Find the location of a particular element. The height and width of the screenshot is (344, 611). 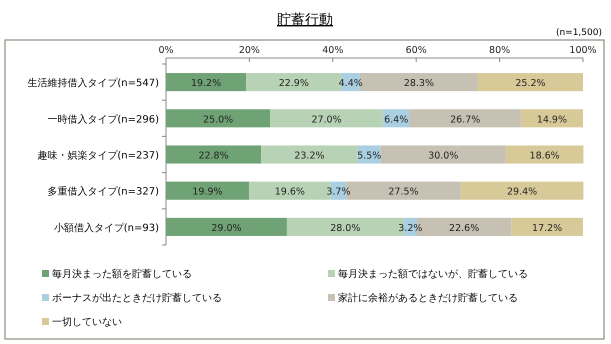

y-tick-label: 趣味・娯楽タイプ(n=237) is located at coordinates (98, 156).